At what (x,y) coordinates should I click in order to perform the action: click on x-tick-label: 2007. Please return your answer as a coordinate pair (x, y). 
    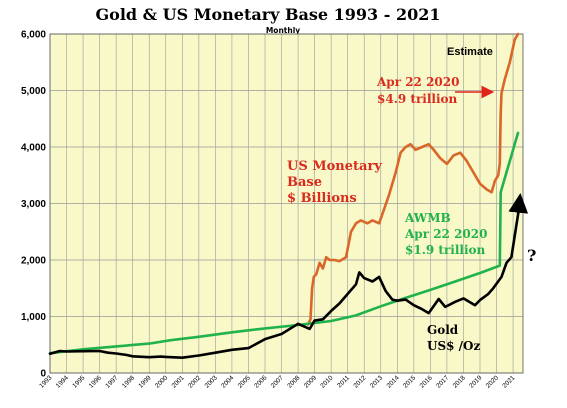
    Looking at the image, I should click on (277, 381).